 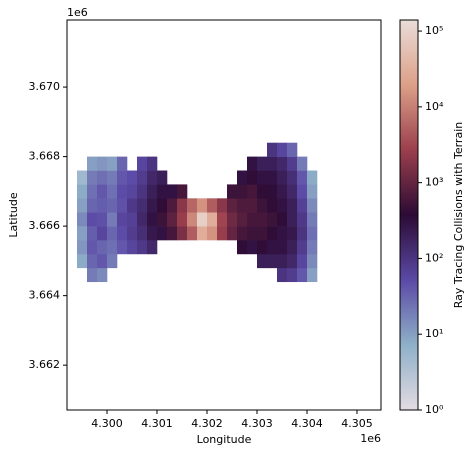 What do you see at coordinates (77, 12) in the screenshot?
I see `y-offset-text: 1e6` at bounding box center [77, 12].